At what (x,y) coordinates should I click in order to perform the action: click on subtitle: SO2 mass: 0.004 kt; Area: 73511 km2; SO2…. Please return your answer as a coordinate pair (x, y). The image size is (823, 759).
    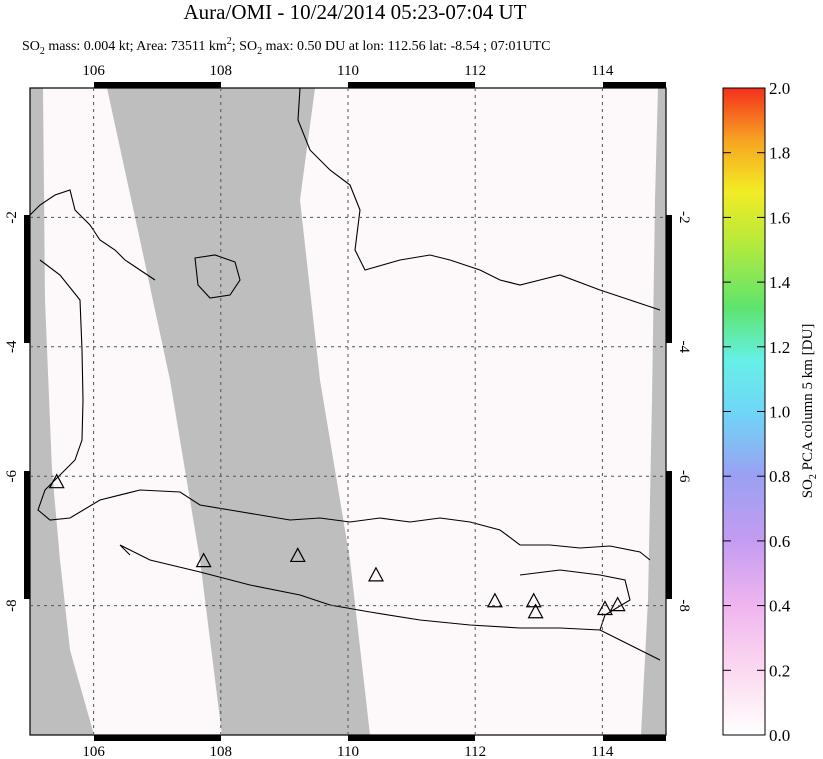
    Looking at the image, I should click on (286, 46).